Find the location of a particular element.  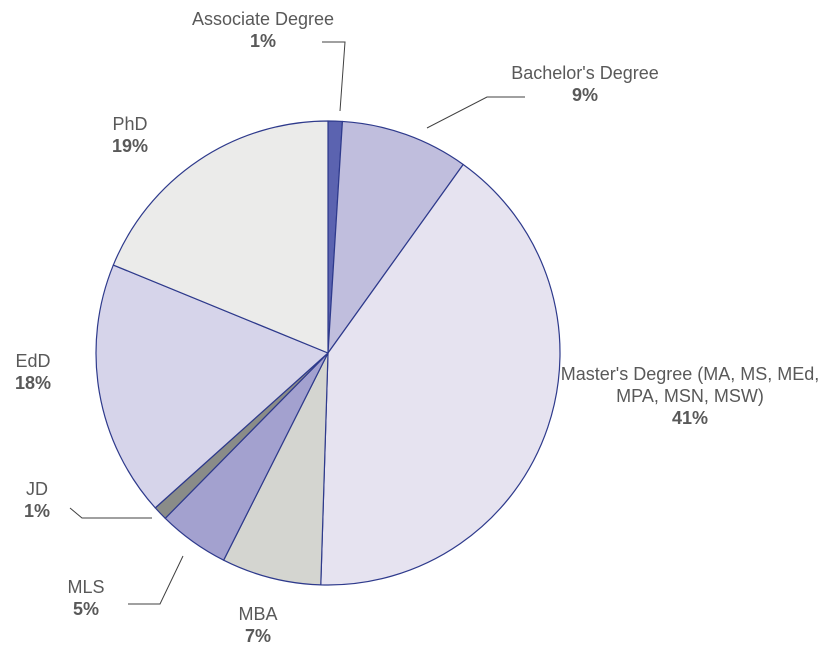

category-name: JD is located at coordinates (37, 489).